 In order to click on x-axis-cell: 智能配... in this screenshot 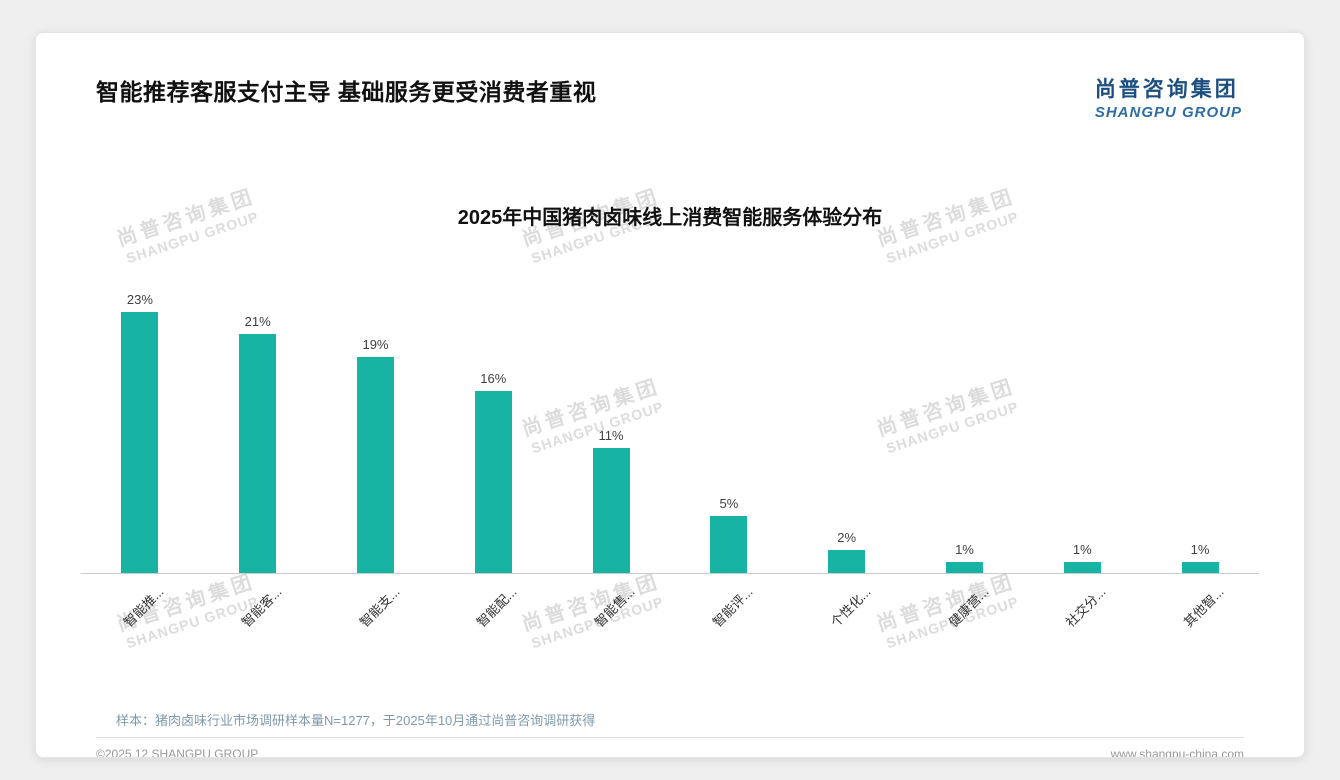, I will do `click(493, 624)`.